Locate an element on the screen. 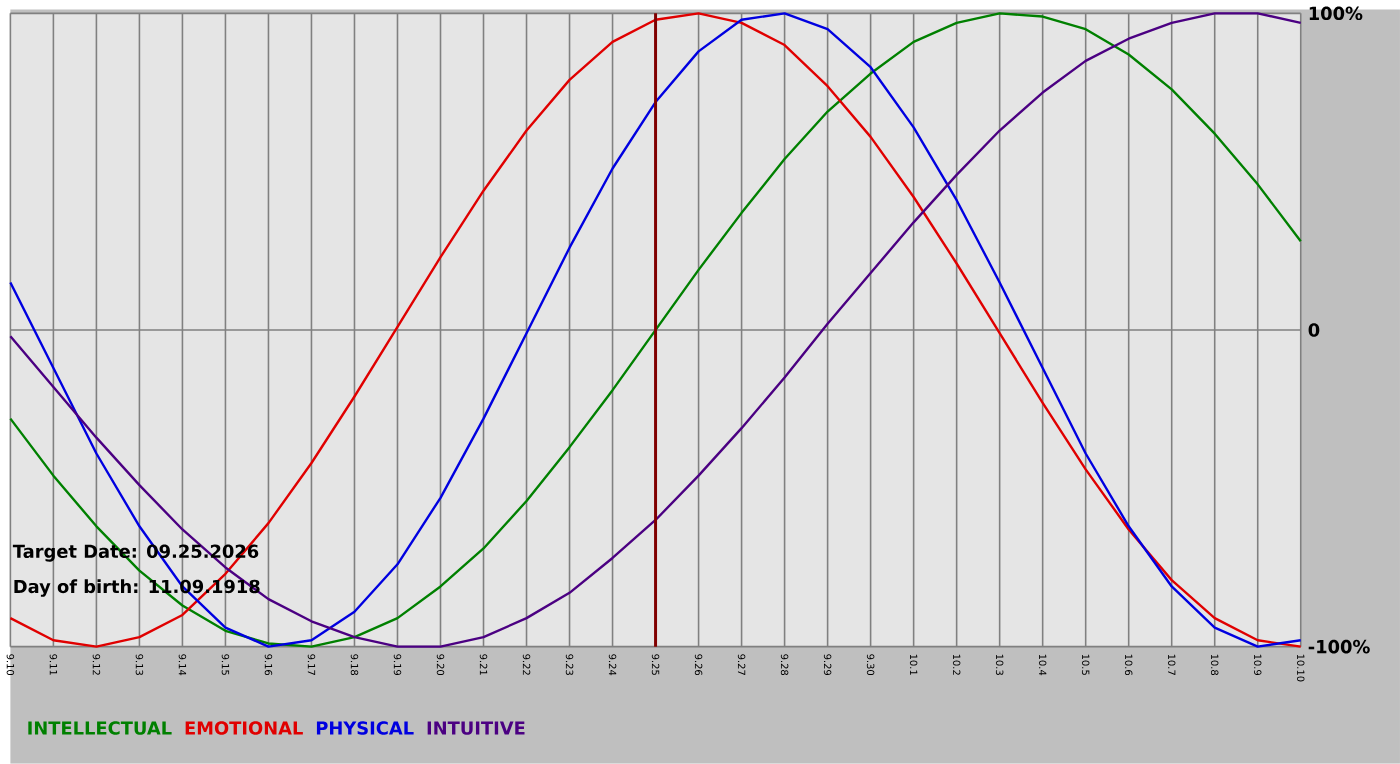 This screenshot has height=764, width=1400. text: INTELLECTUAL is located at coordinates (100, 728).